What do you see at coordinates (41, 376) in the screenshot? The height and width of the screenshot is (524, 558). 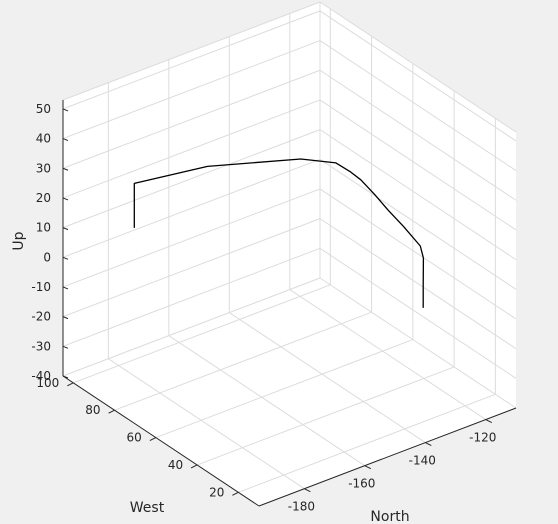 I see `up-tick-label: -40` at bounding box center [41, 376].